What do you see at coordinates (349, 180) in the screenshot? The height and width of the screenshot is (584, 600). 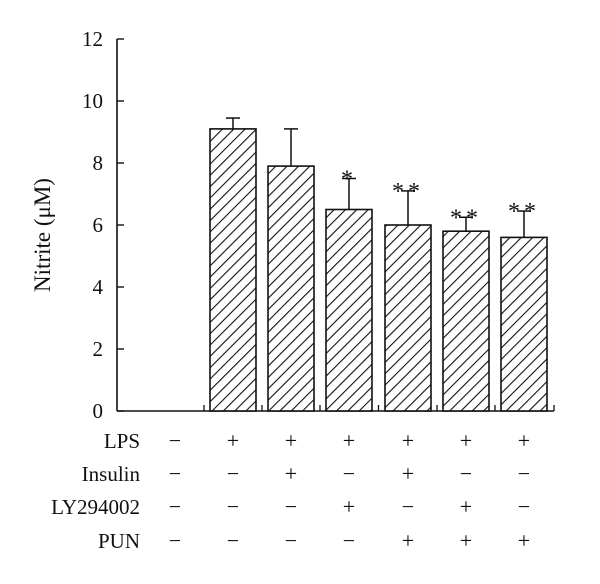 I see `significance-label: *` at bounding box center [349, 180].